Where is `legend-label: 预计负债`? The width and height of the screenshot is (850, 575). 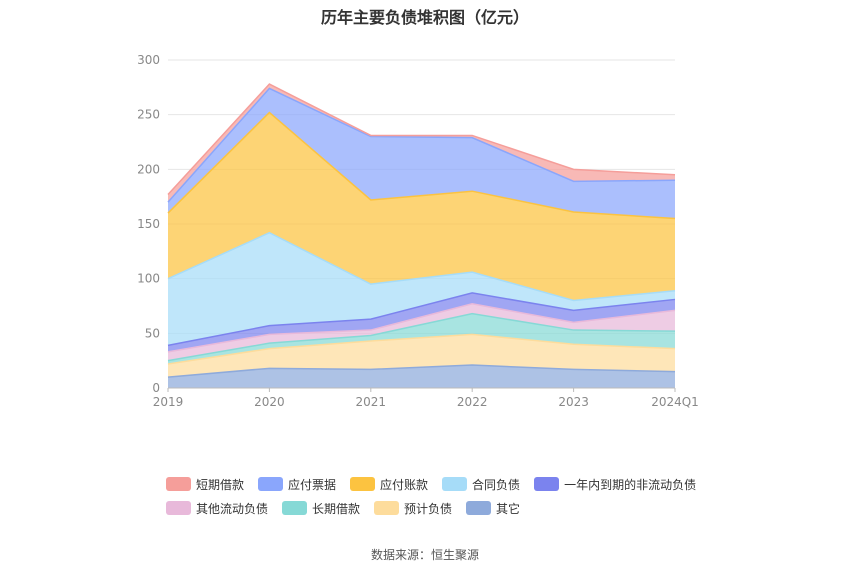
legend-label: 预计负债 is located at coordinates (428, 508).